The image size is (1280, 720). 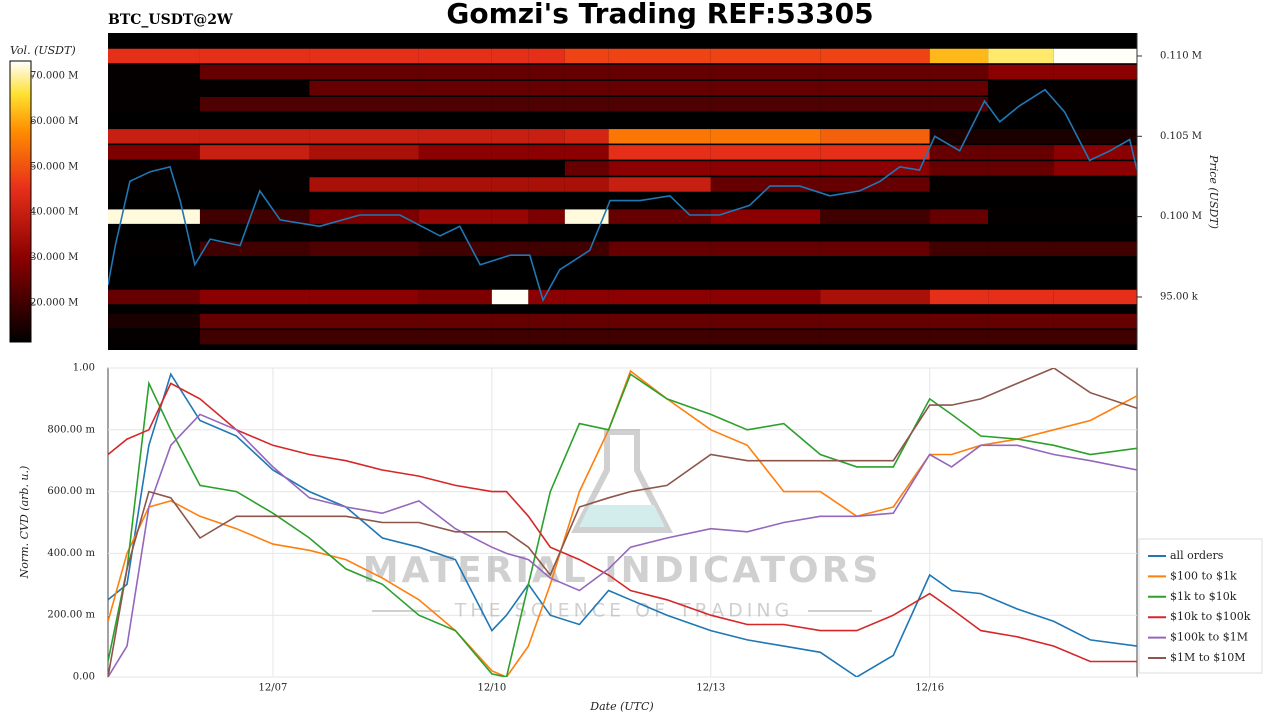 What do you see at coordinates (170, 20) in the screenshot?
I see `subtitle: BTC_USDT@2W` at bounding box center [170, 20].